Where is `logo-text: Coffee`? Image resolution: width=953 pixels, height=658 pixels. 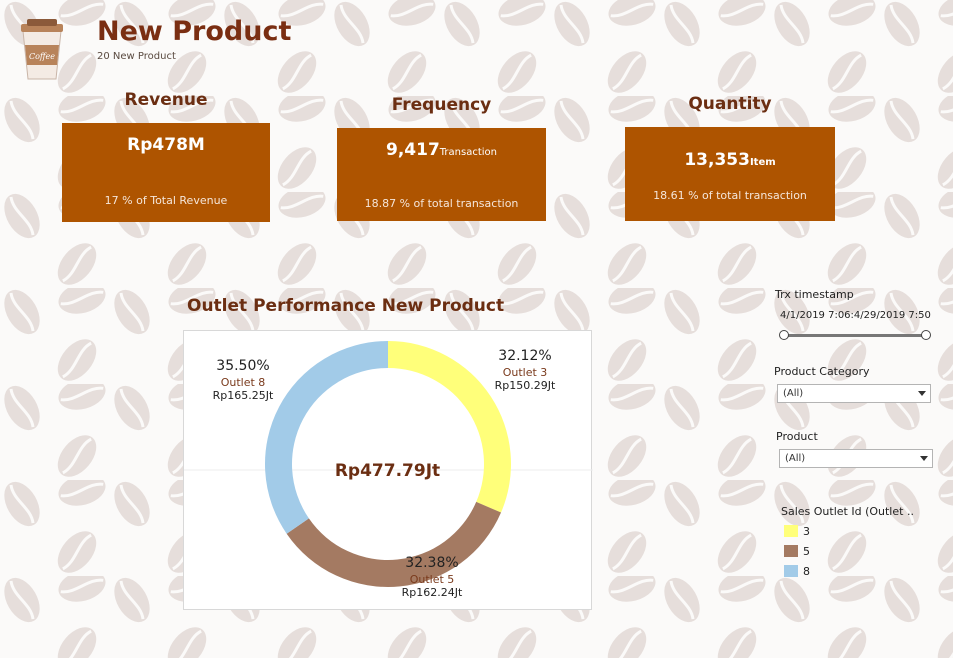
logo-text: Coffee is located at coordinates (42, 56).